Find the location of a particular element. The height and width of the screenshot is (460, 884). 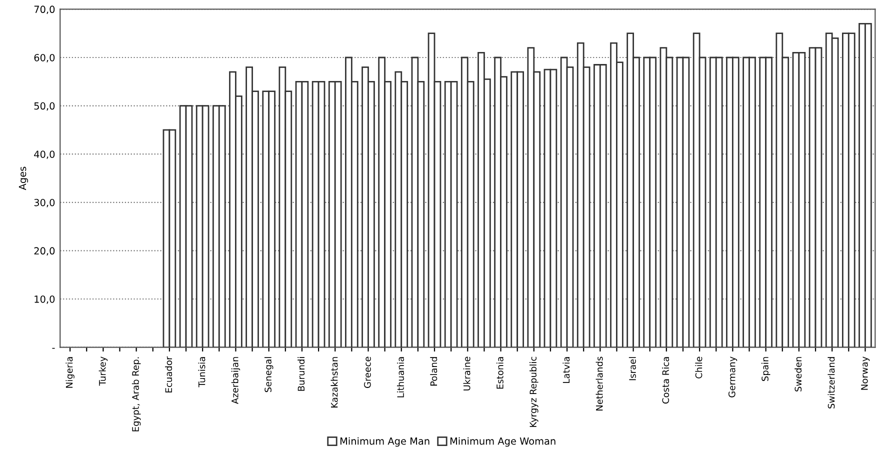

x-tick-label: Nigeria is located at coordinates (70, 372).